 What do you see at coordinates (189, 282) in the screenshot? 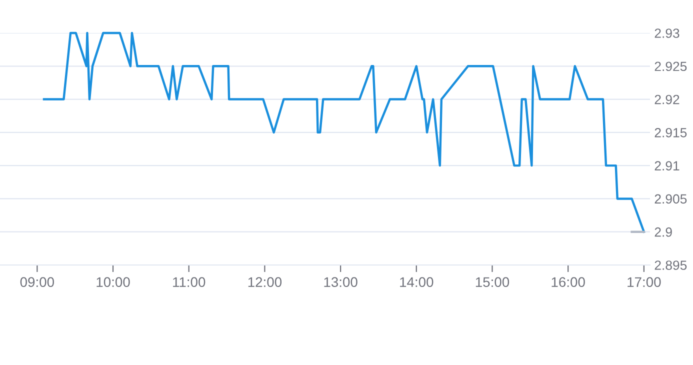
I see `x-tick-label: 11:00` at bounding box center [189, 282].